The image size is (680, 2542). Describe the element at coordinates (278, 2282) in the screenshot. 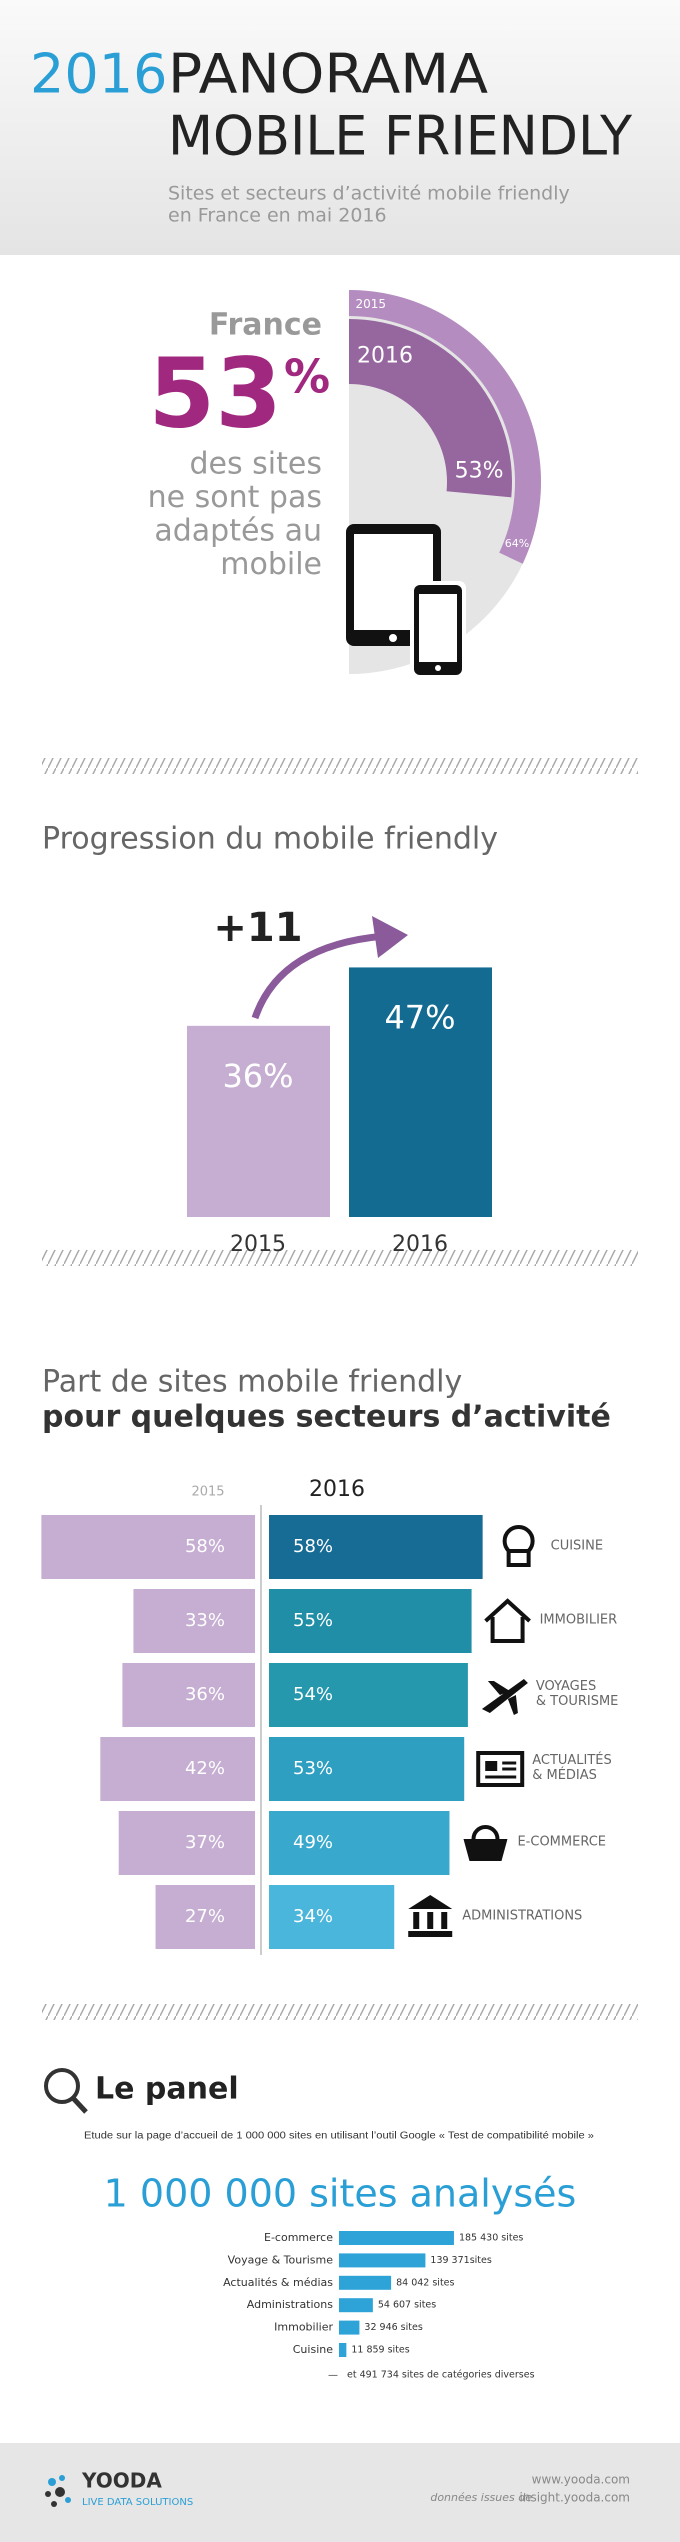

I see `category-label: Actualités & médias` at that location.